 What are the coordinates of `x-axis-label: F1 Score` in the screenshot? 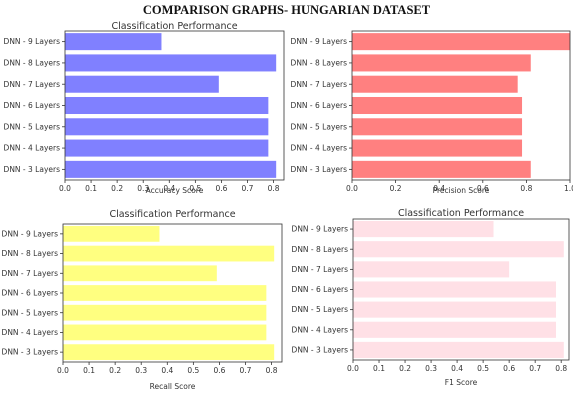 It's located at (461, 382).